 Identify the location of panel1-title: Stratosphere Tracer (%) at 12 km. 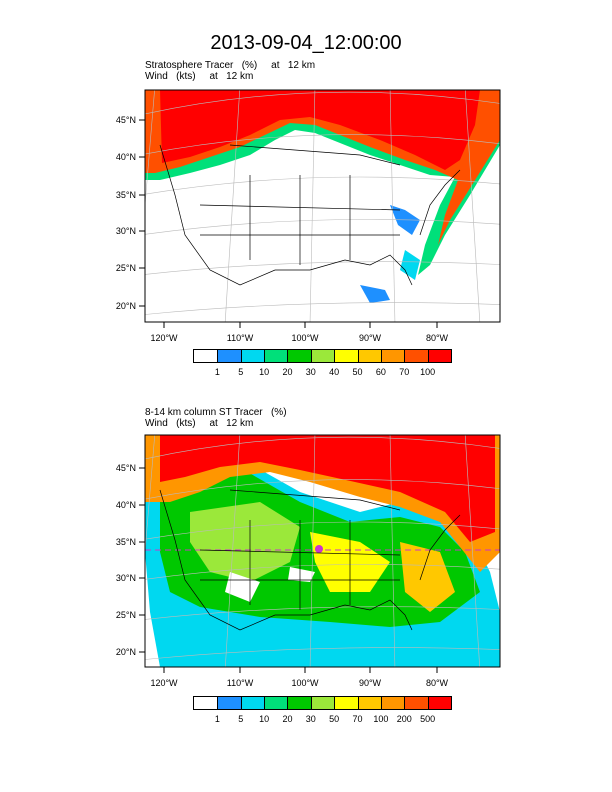
(230, 65).